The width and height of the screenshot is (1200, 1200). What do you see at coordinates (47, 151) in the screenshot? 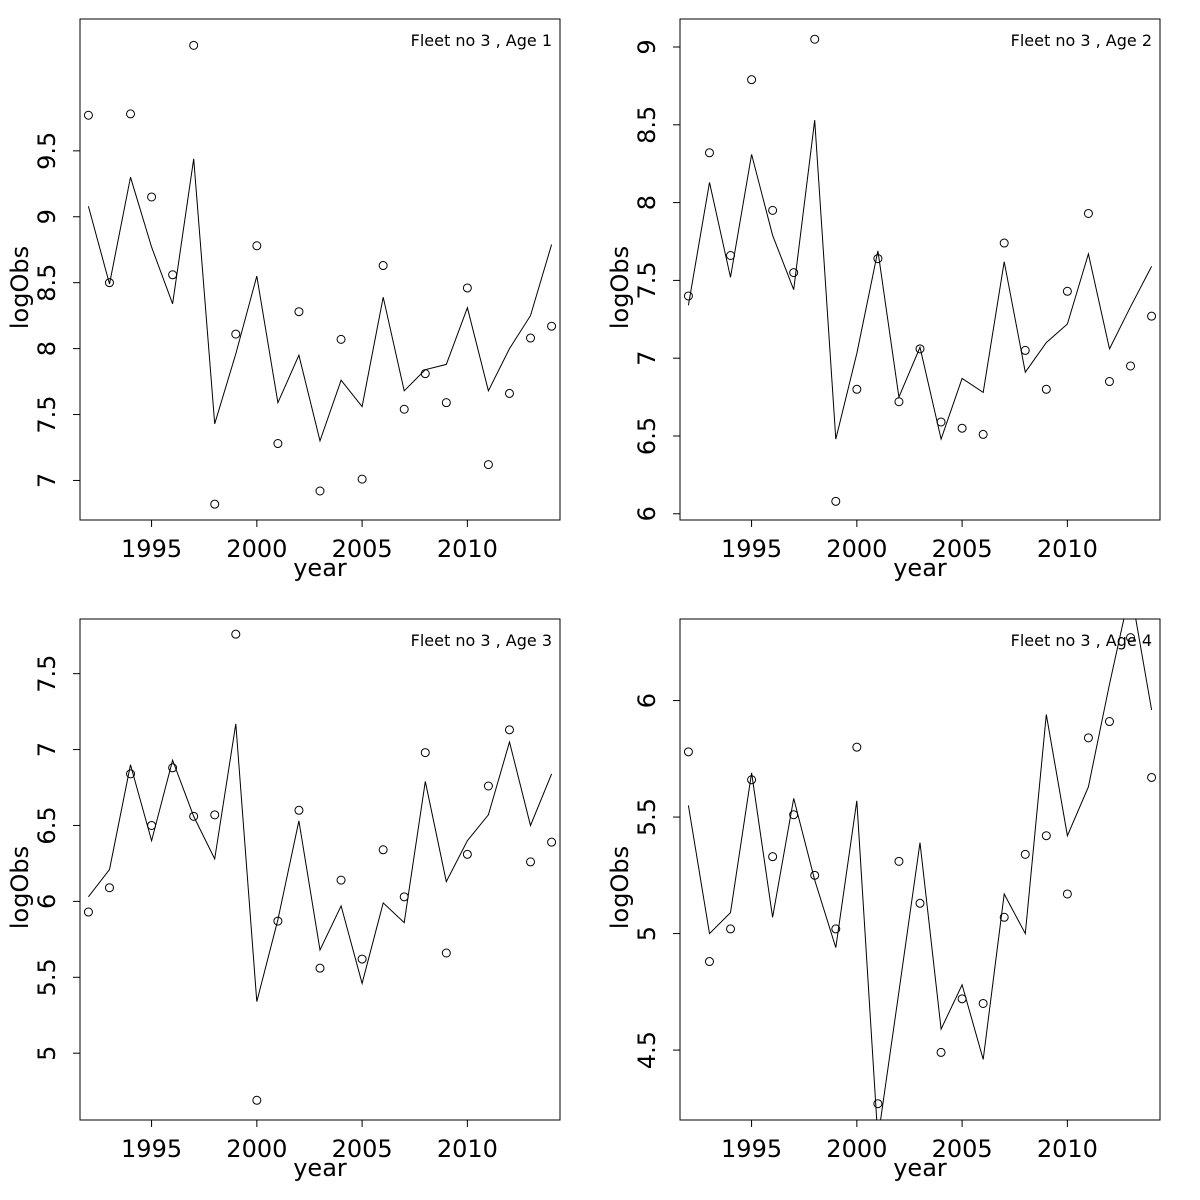
I see `y-tick-label: 9.5` at bounding box center [47, 151].